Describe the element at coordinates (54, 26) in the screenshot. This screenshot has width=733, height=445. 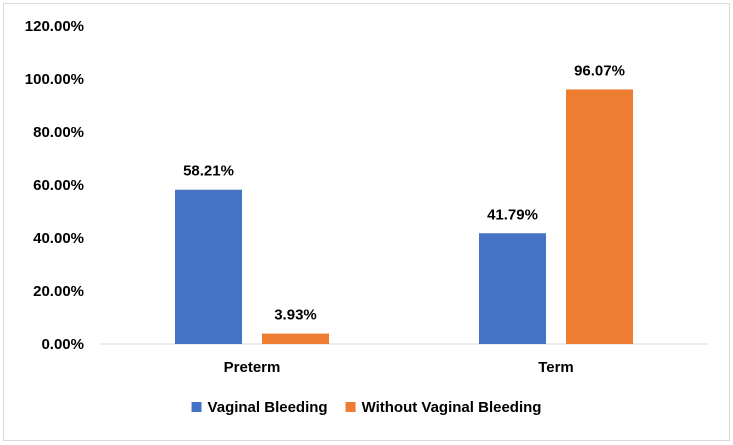
I see `y-tick-label: 120.00%` at that location.